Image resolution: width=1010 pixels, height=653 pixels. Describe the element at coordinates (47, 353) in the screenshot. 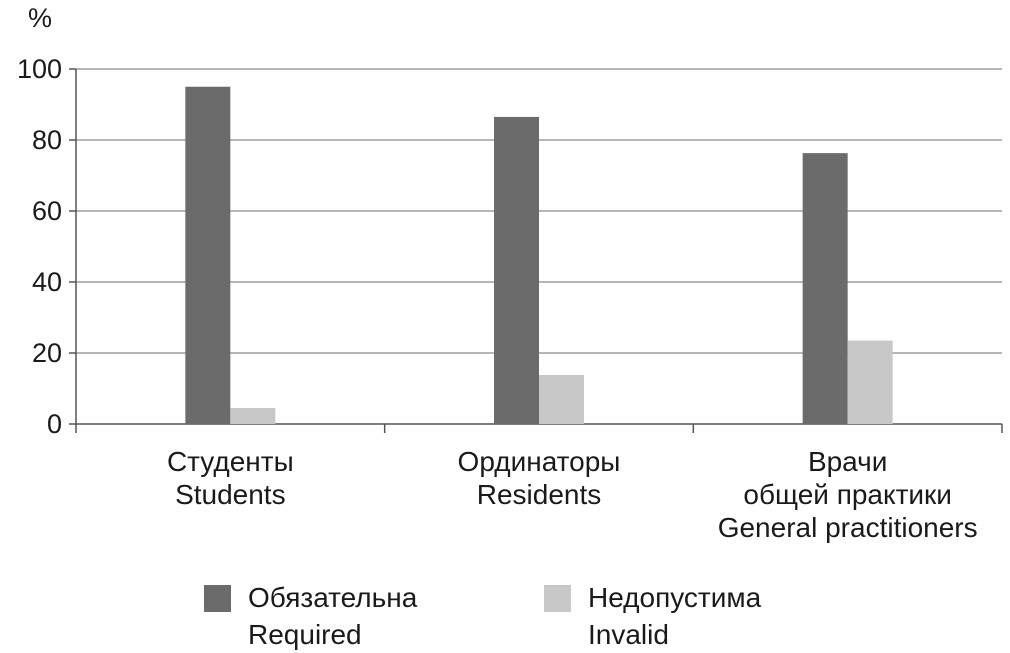

I see `y-tick-label: 20` at that location.